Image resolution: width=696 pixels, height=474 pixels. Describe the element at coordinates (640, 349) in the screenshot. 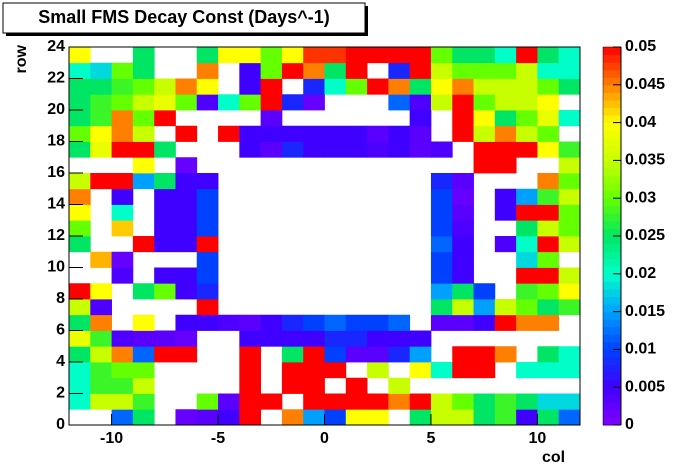

I see `z-tick-label: 0.01` at that location.